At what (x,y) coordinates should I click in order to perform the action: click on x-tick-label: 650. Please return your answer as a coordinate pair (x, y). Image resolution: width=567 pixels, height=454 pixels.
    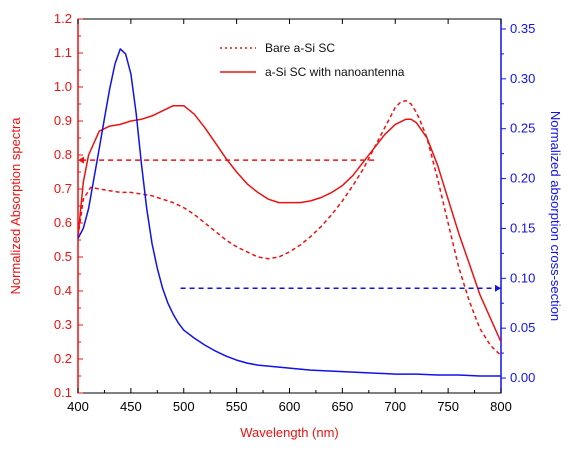
    Looking at the image, I should click on (343, 406).